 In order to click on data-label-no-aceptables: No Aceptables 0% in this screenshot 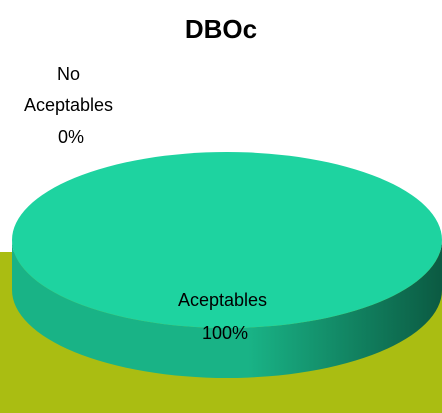, I will do `click(71, 105)`.